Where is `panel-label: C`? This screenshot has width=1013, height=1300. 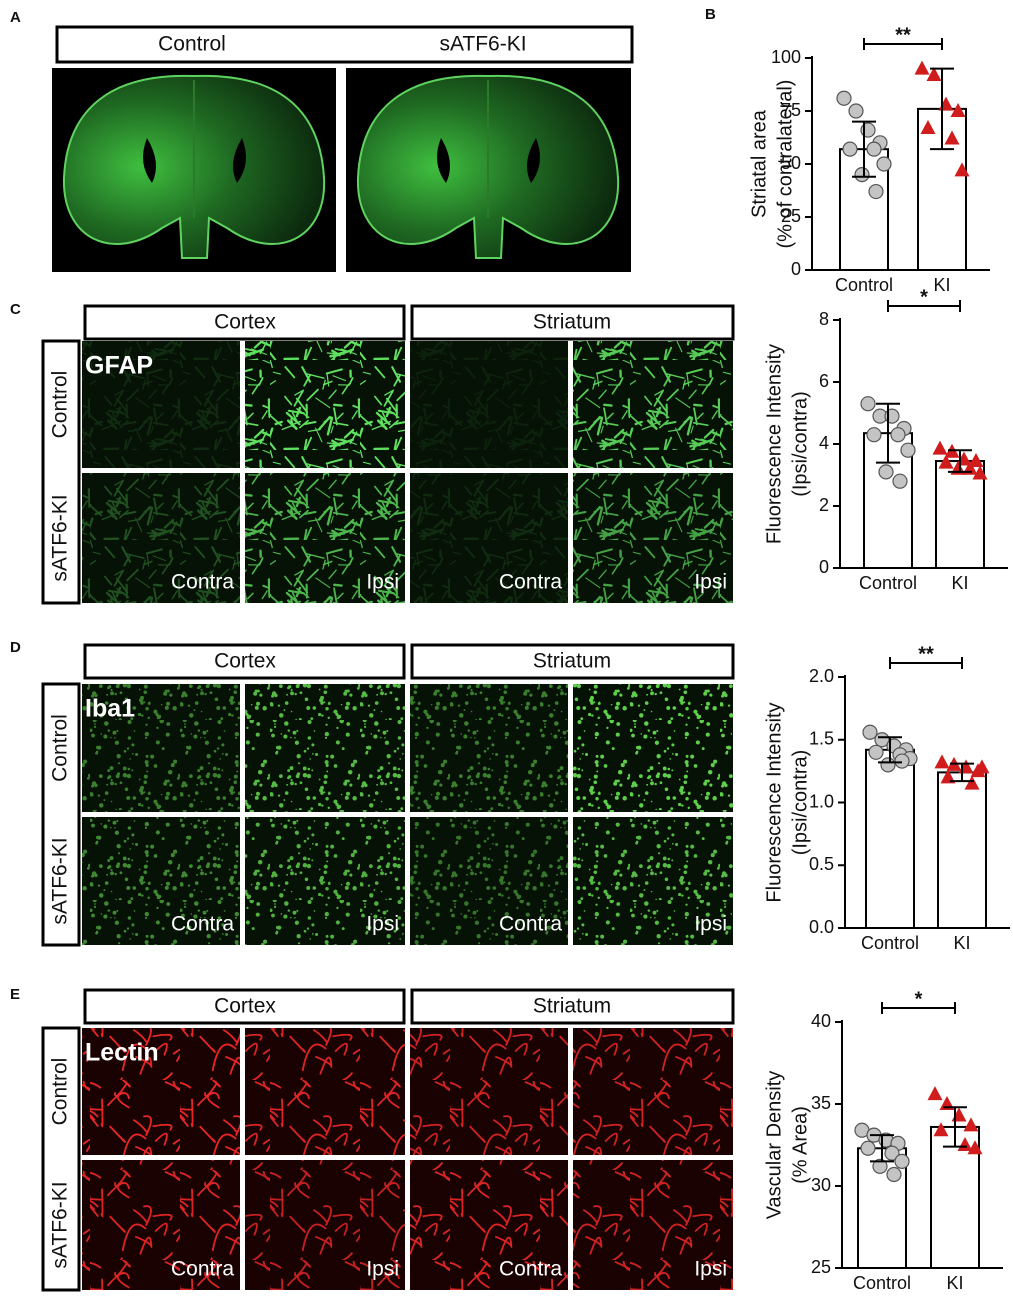 panel-label: C is located at coordinates (15, 309).